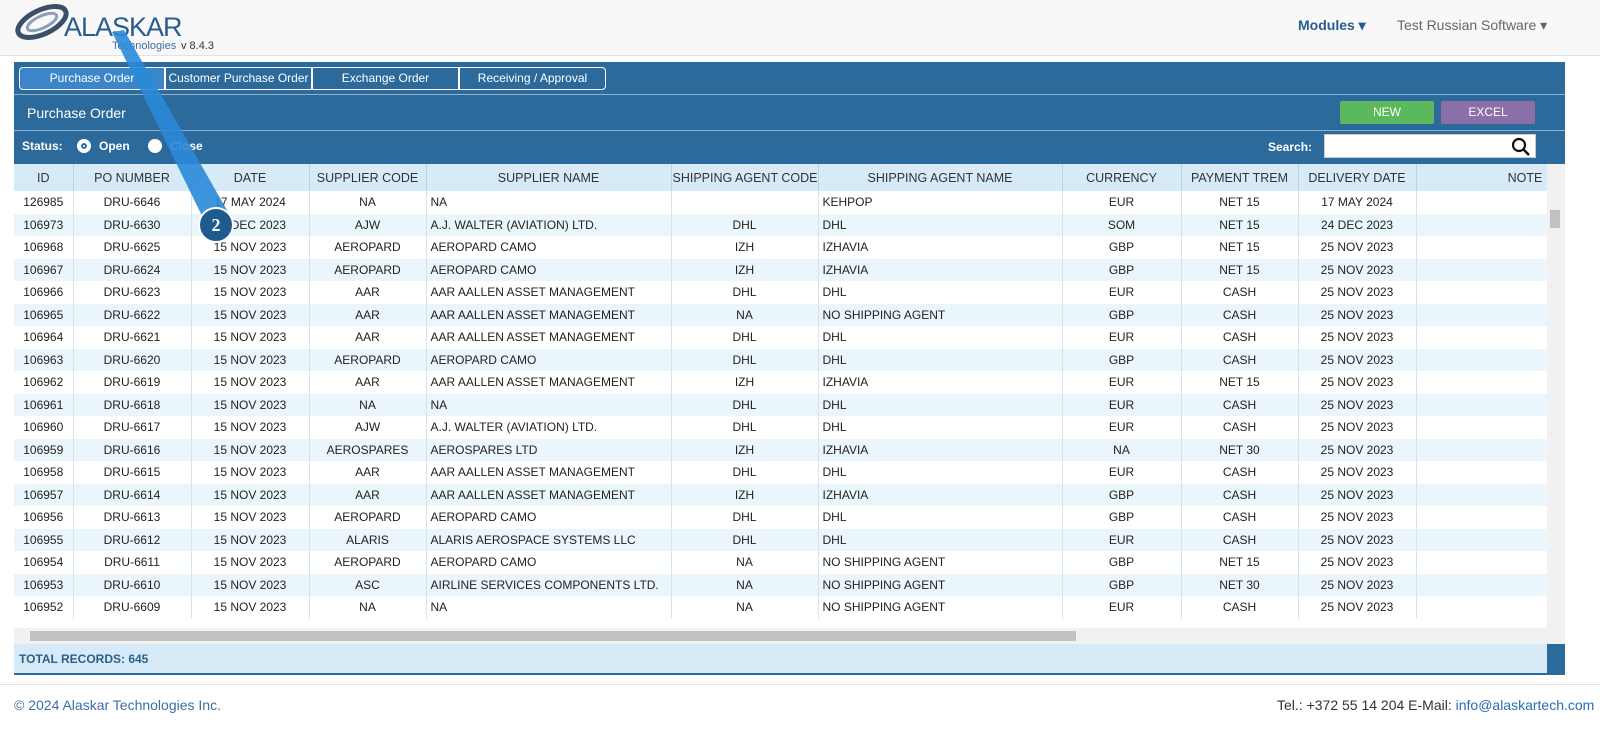 The width and height of the screenshot is (1600, 736). I want to click on table-cell: AEROSPARES LTD, so click(549, 449).